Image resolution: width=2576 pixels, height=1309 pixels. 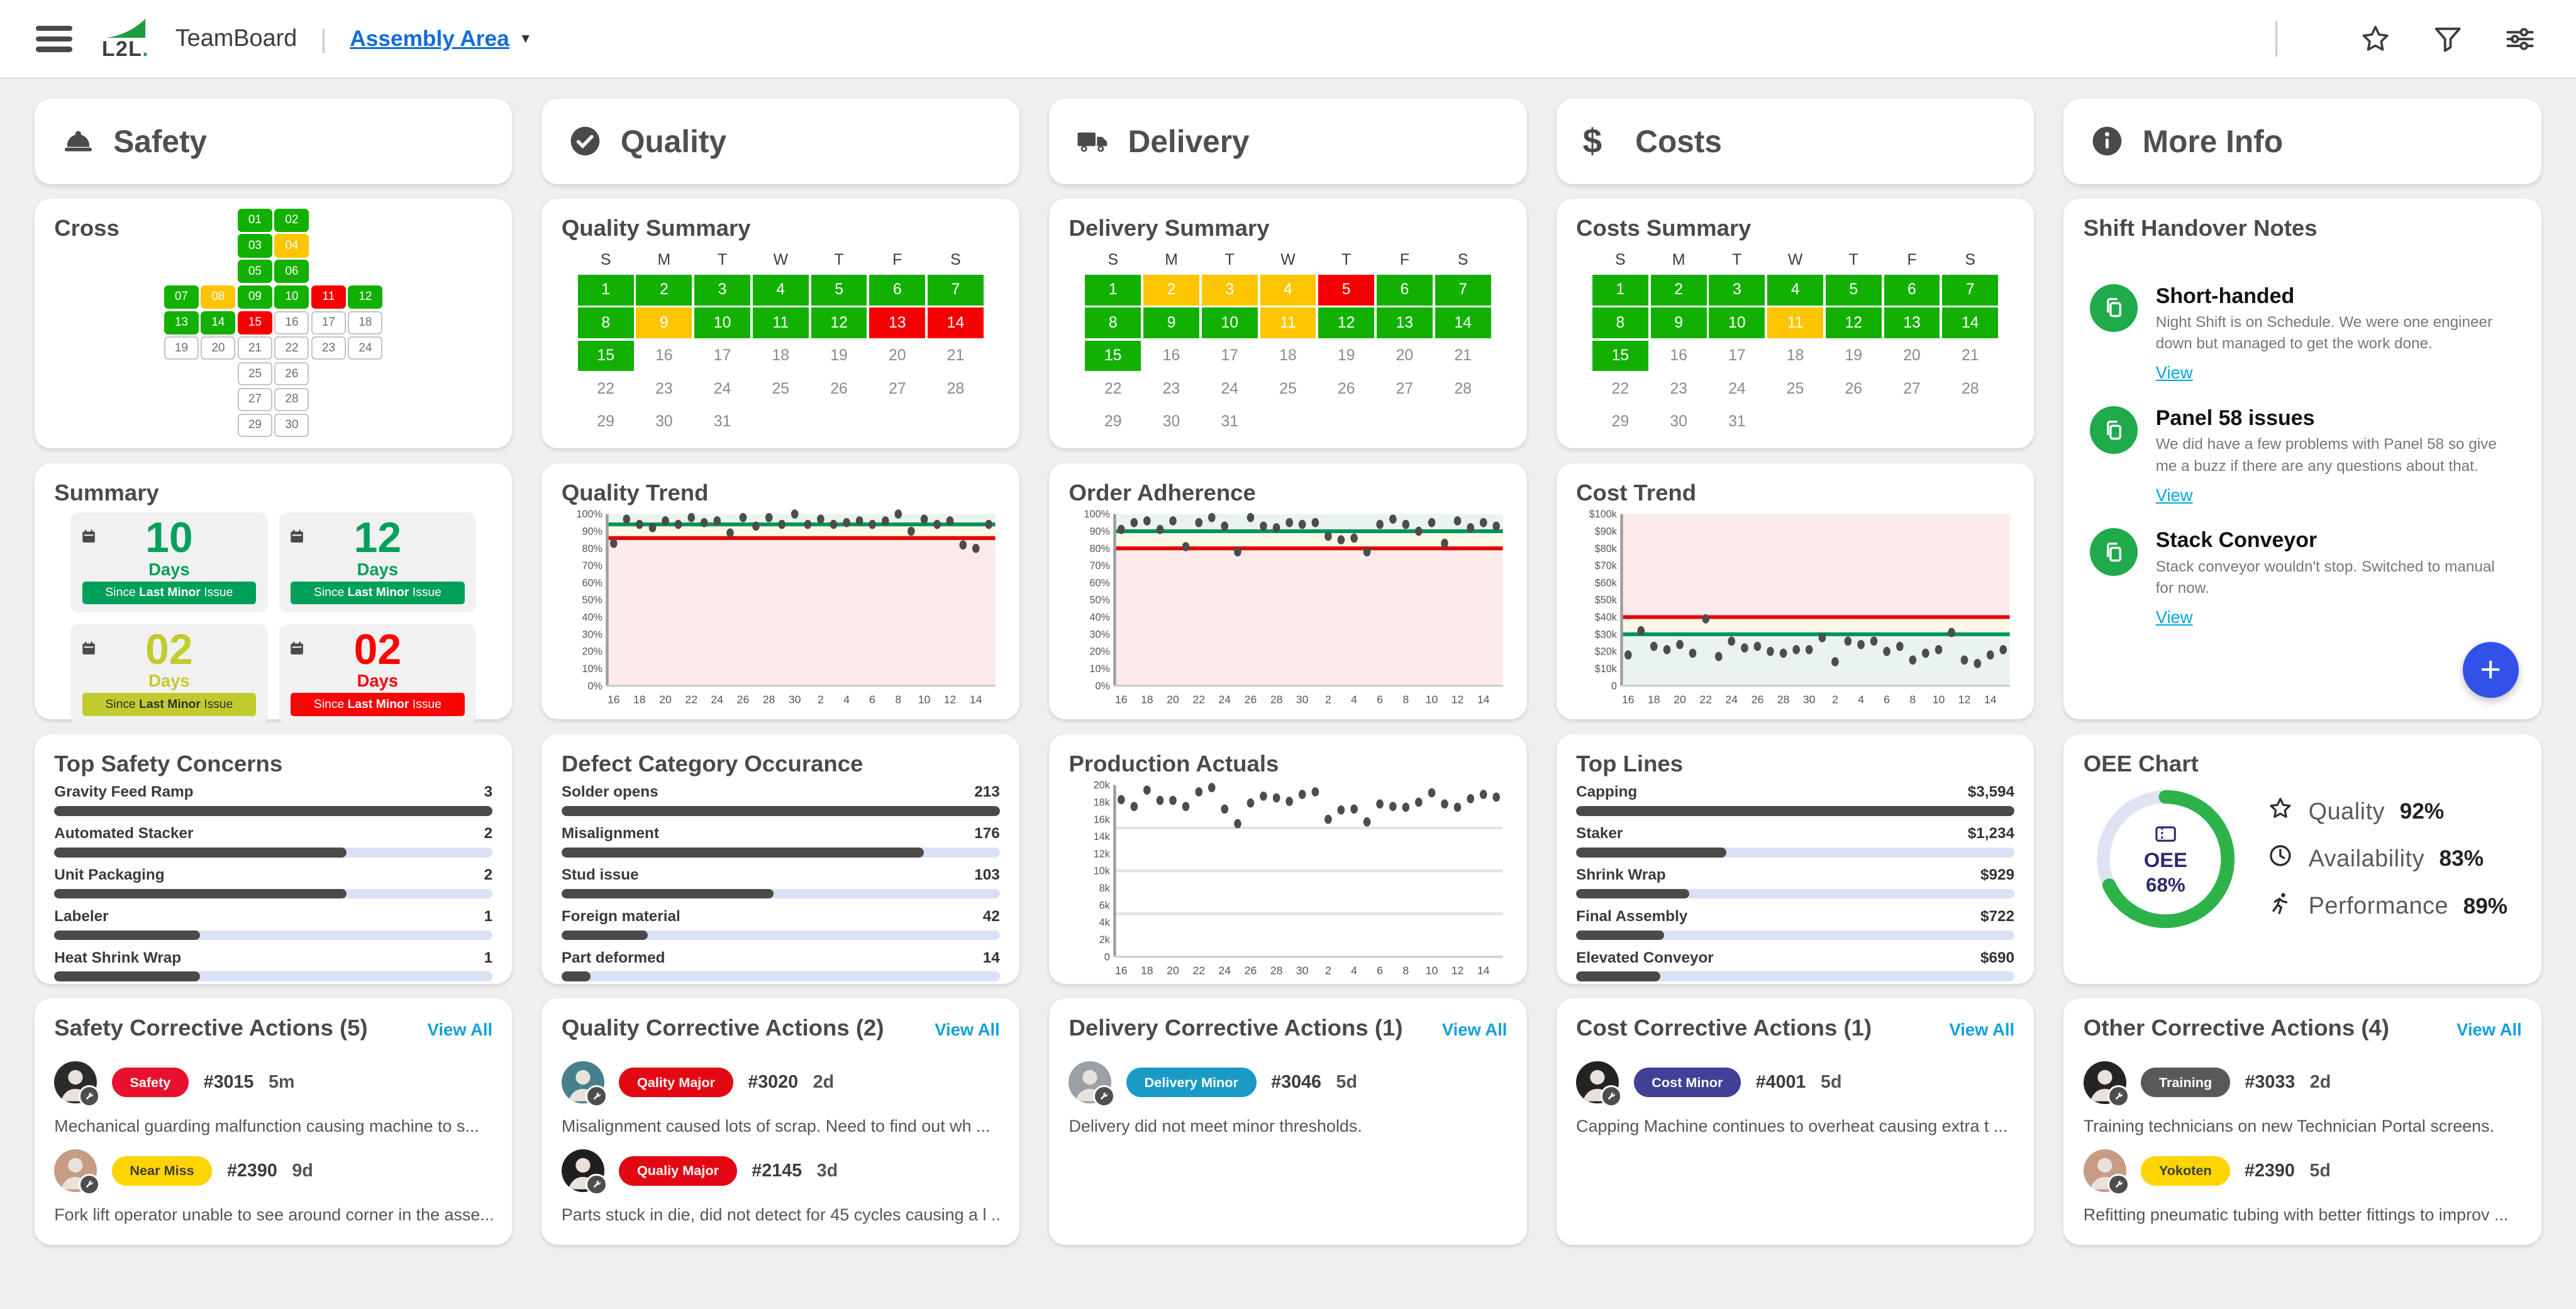 I want to click on cross-day: 06, so click(x=291, y=272).